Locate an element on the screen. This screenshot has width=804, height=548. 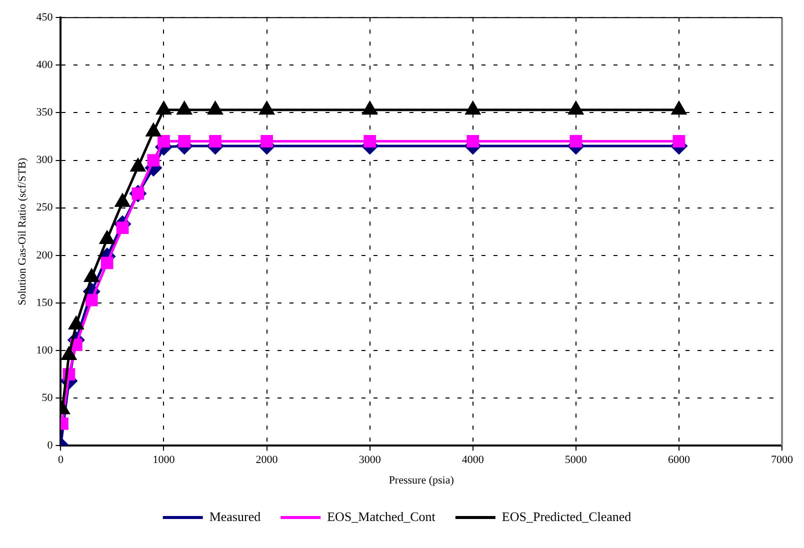
y-tick-label: 300 is located at coordinates (45, 160).